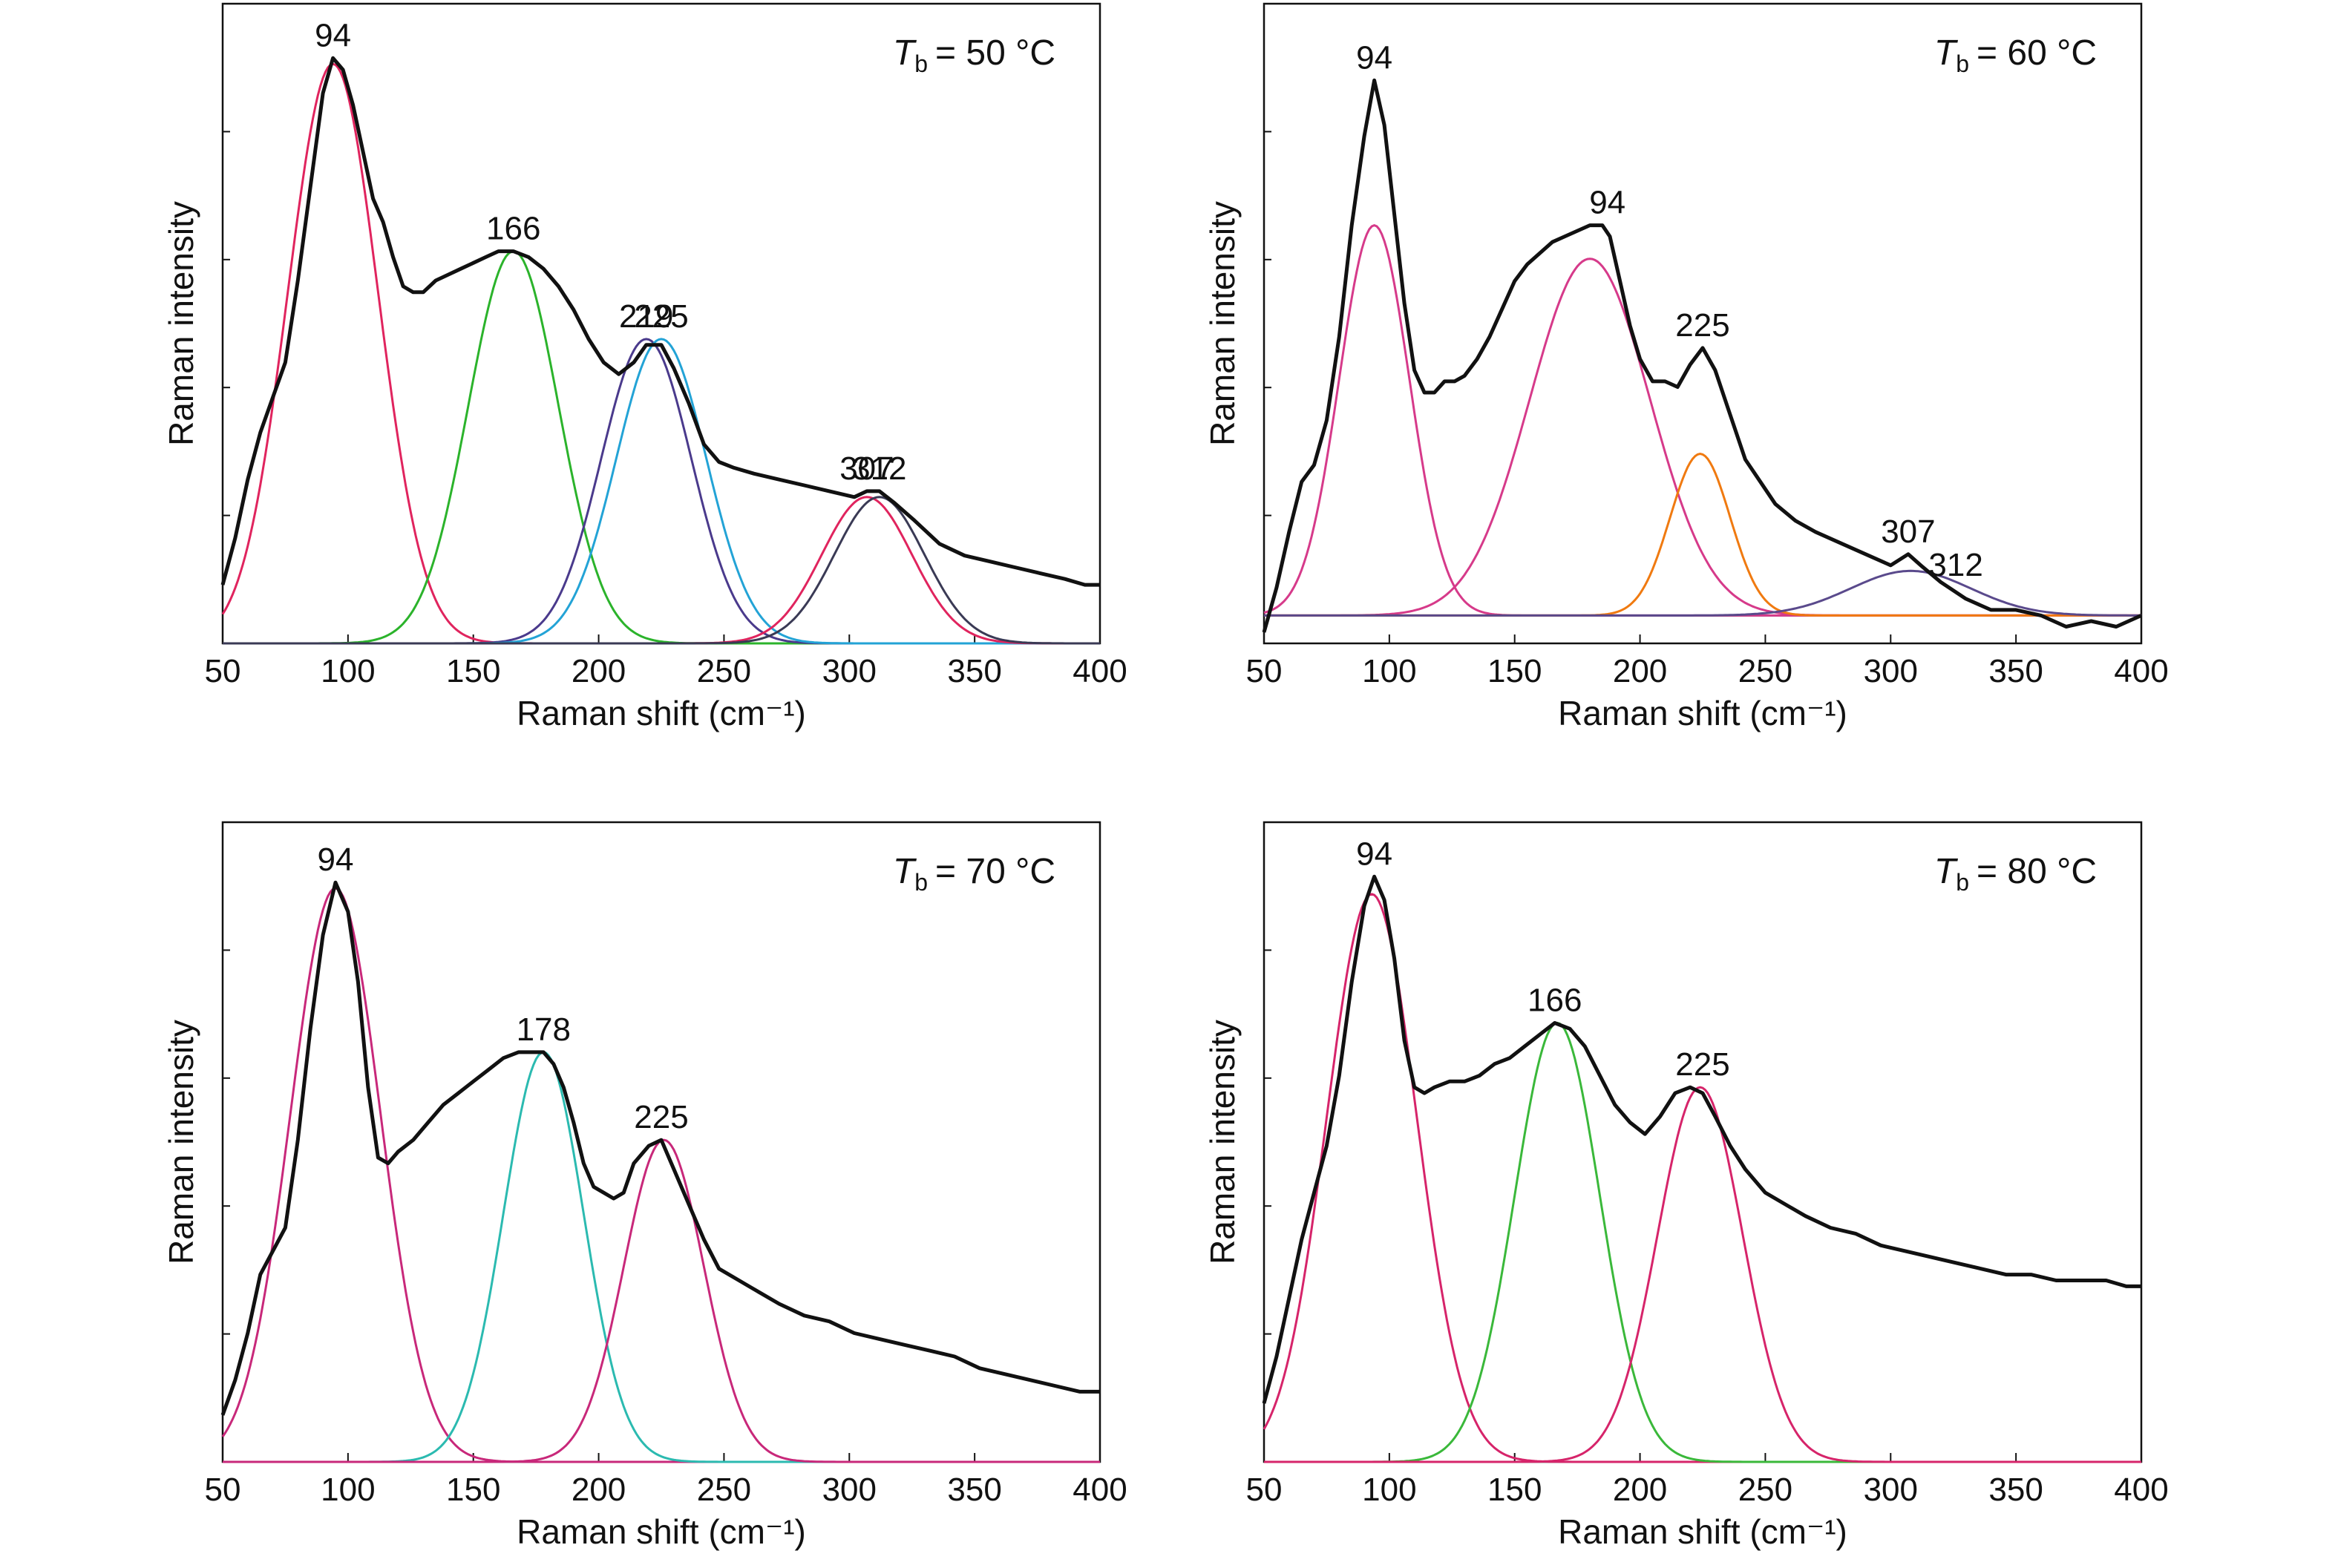  I want to click on temperature-annotation: Tb = 70 °C, so click(974, 874).